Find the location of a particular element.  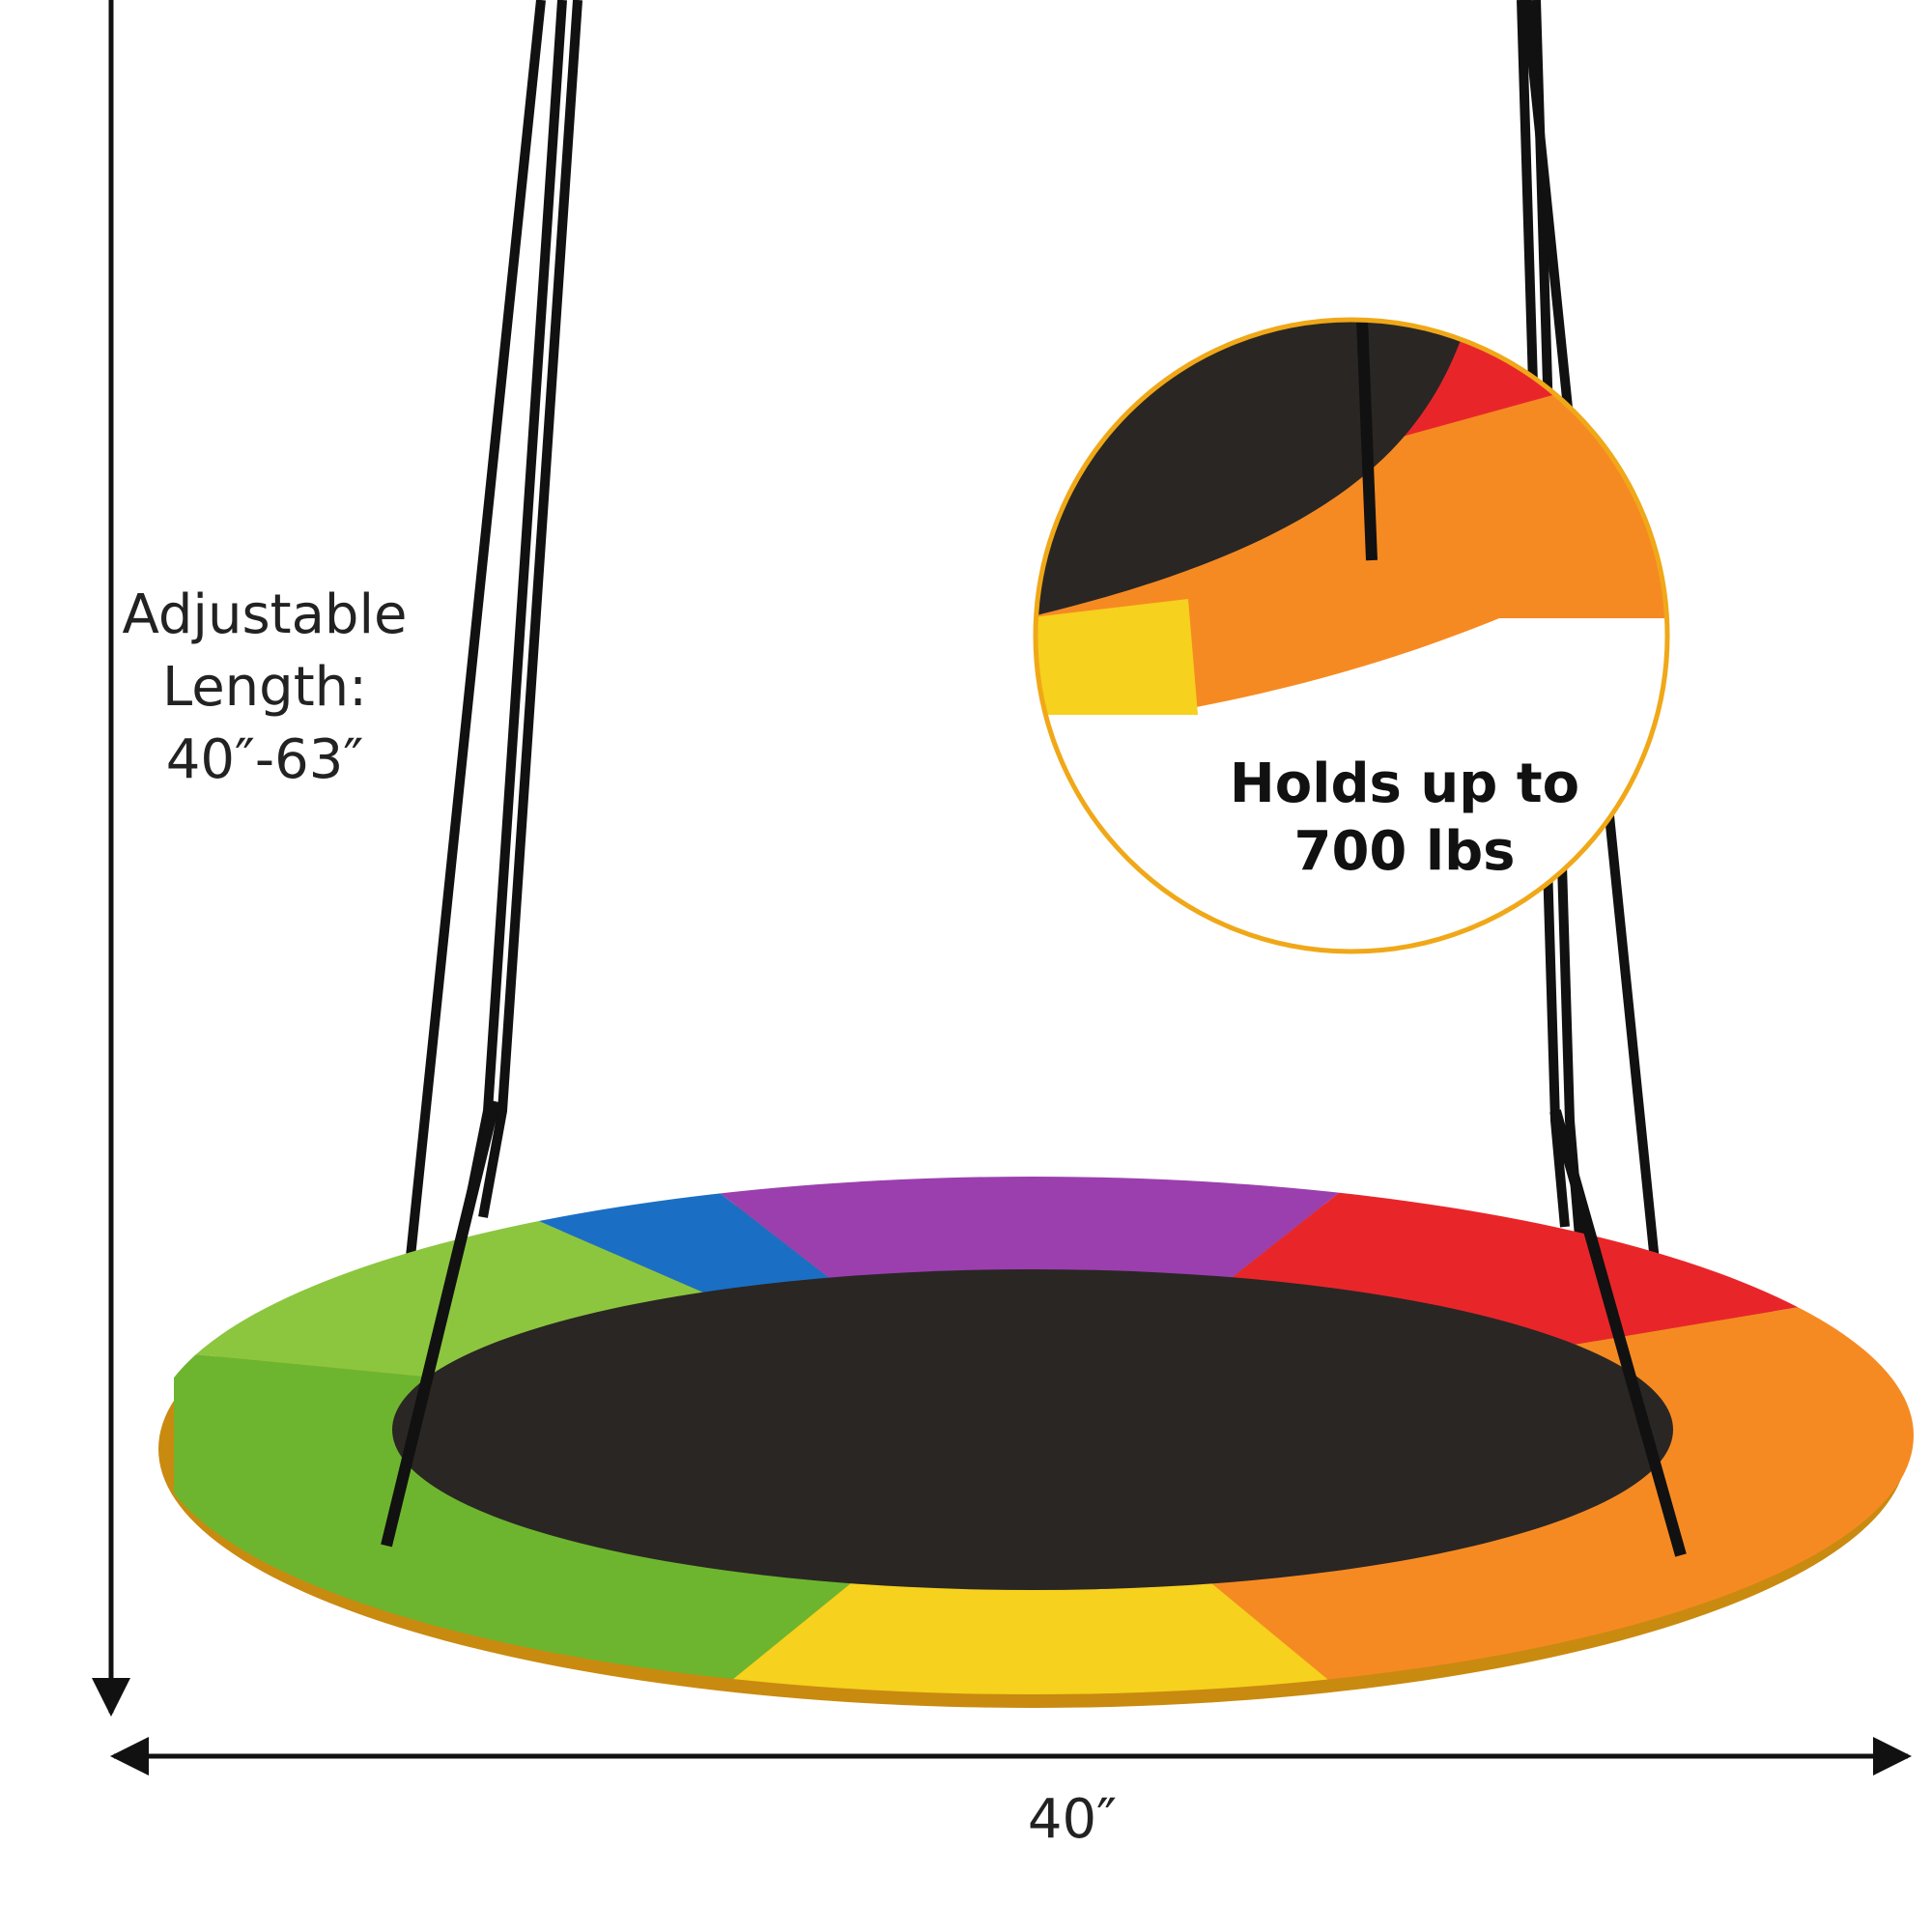

callout-line: Holds up to is located at coordinates (1404, 784).